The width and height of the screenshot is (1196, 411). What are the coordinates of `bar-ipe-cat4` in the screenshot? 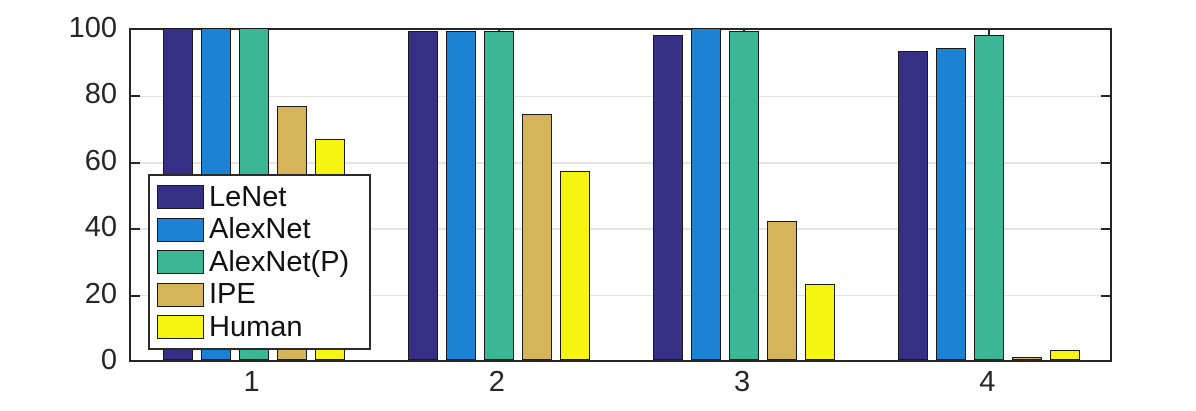 It's located at (1027, 358).